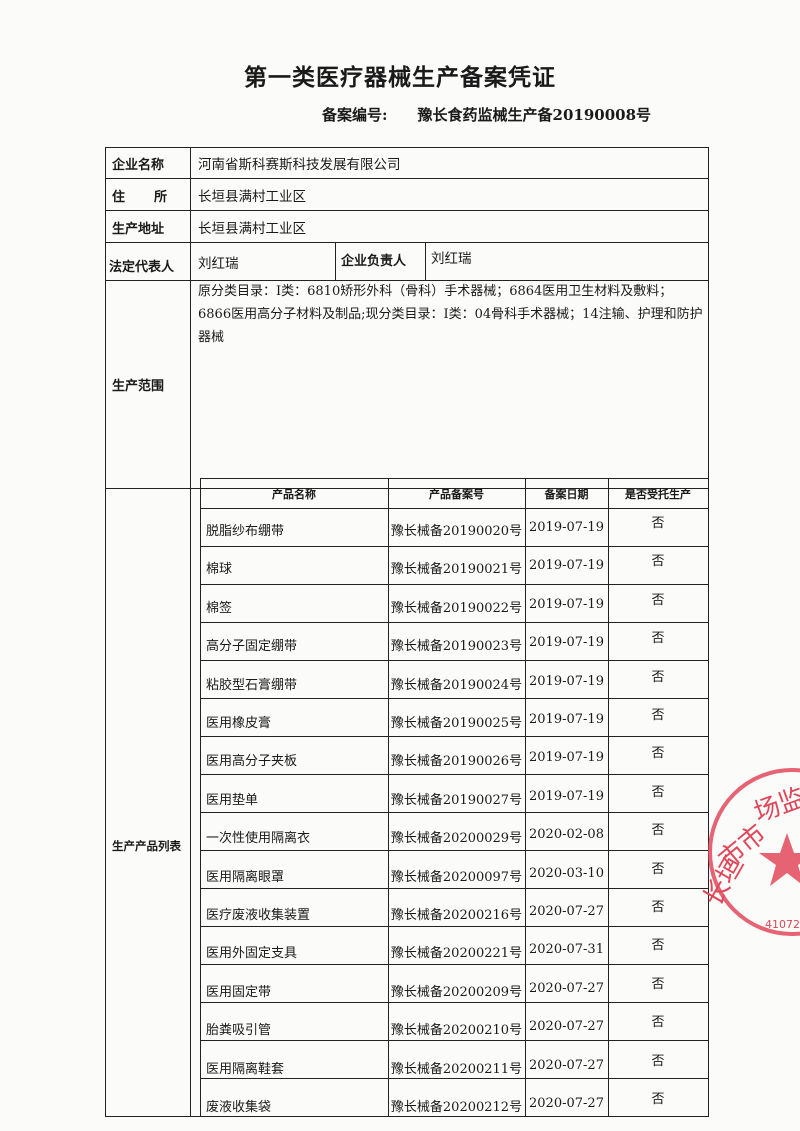  Describe the element at coordinates (456, 1031) in the screenshot. I see `record-number-cell: 豫长械备20200210号` at that location.